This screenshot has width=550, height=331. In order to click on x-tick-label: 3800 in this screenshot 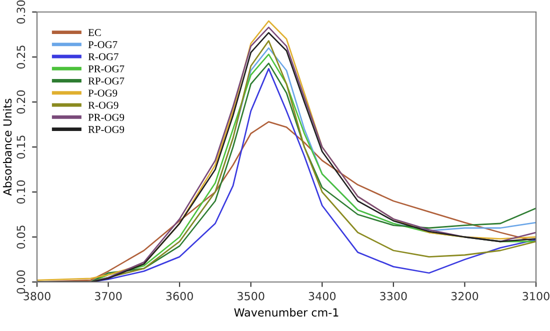, I will do `click(37, 296)`.